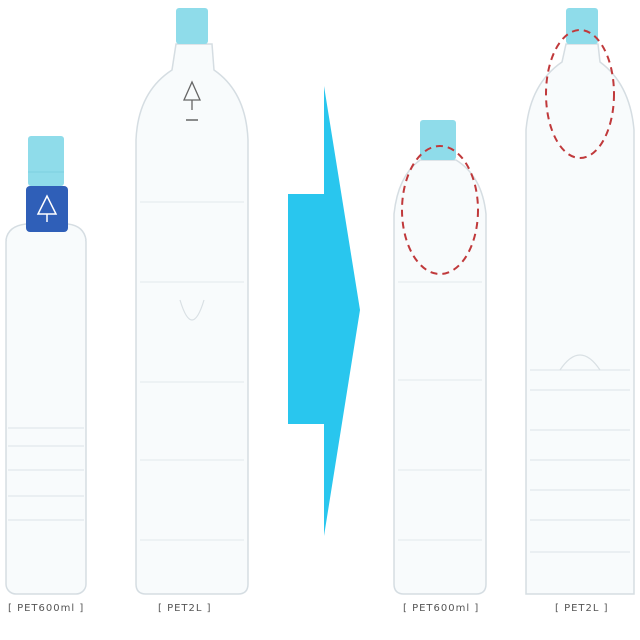  Describe the element at coordinates (46, 608) in the screenshot. I see `caption-pet600ml-before: [ PET600ml ]` at that location.